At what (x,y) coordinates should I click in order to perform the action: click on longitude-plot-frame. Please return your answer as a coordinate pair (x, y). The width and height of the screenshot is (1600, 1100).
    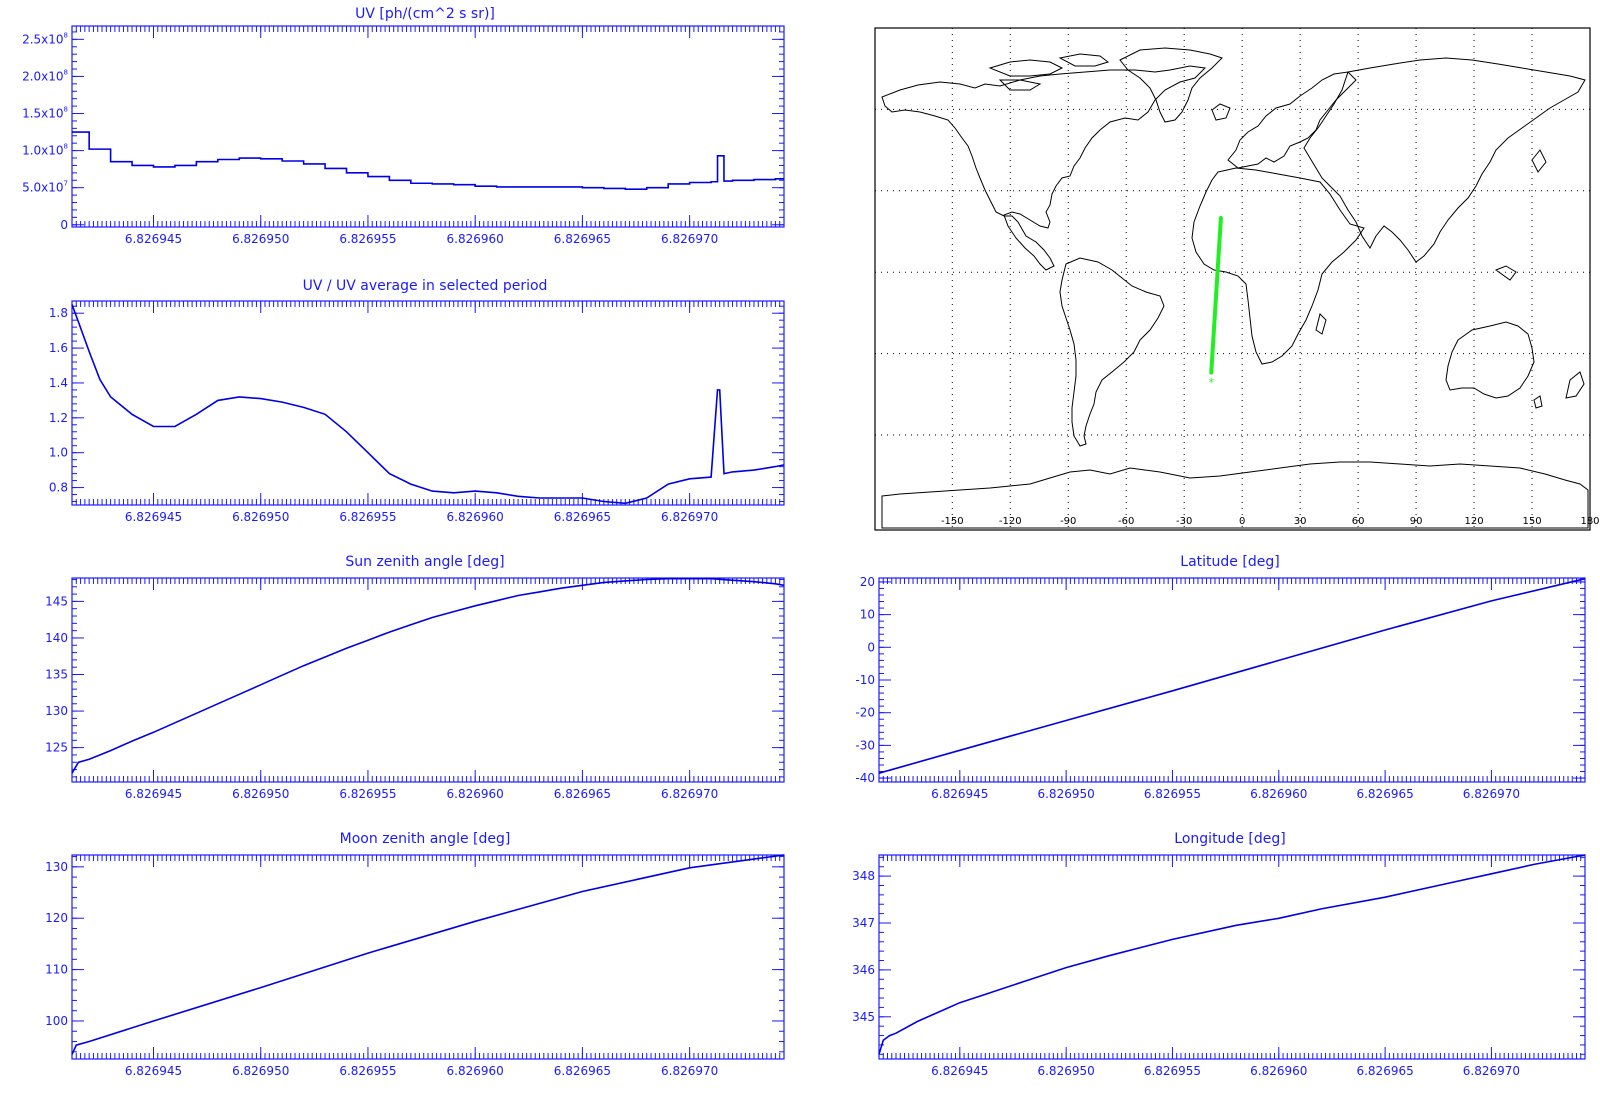
    Looking at the image, I should click on (1232, 957).